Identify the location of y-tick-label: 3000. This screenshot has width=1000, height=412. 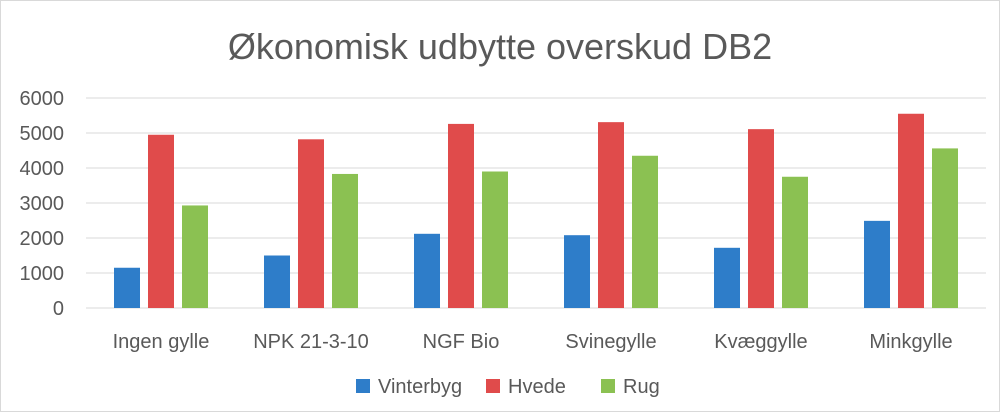
(42, 204).